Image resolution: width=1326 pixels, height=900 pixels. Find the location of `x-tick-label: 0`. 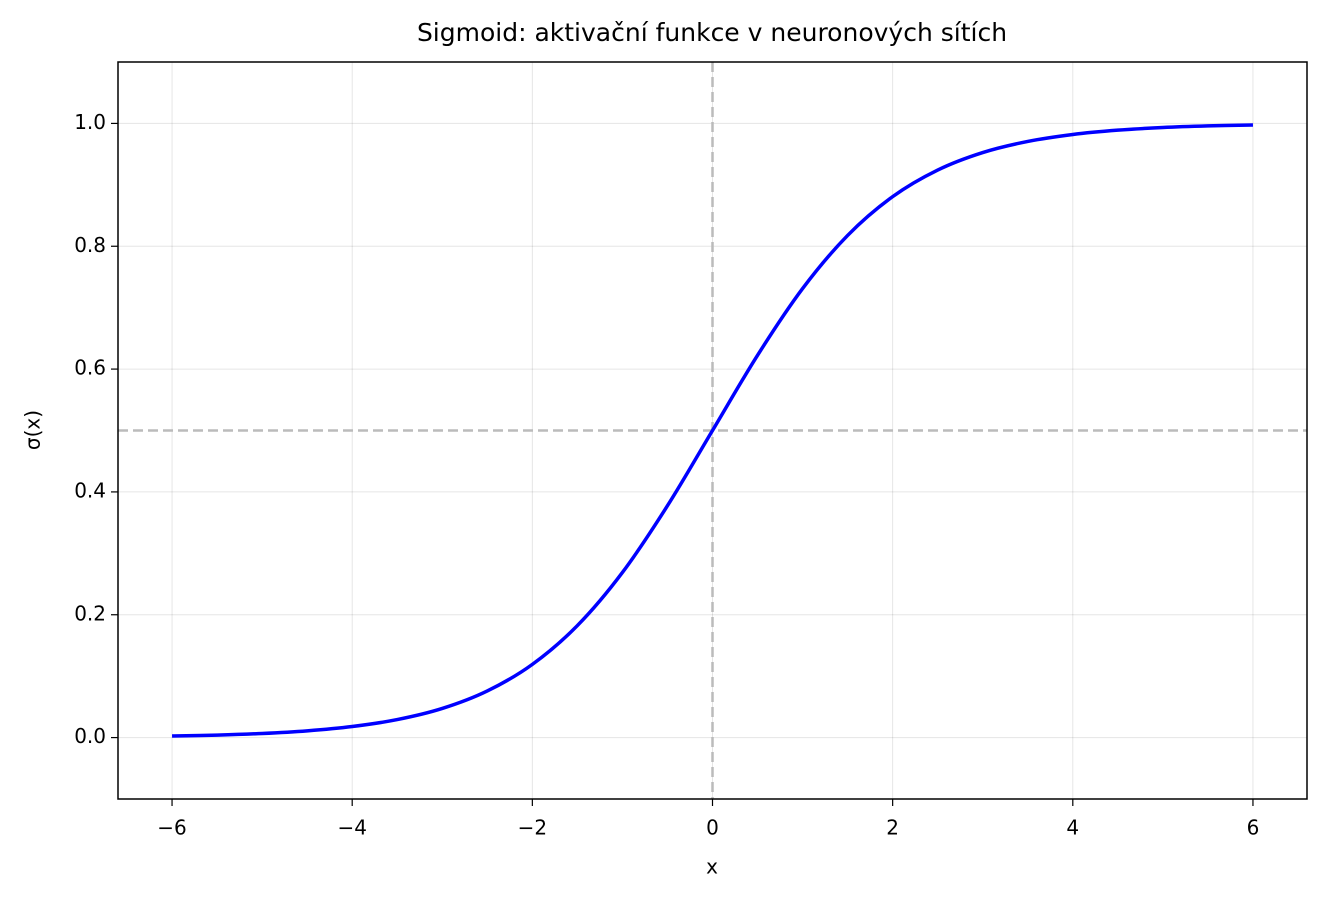

x-tick-label: 0 is located at coordinates (712, 828).